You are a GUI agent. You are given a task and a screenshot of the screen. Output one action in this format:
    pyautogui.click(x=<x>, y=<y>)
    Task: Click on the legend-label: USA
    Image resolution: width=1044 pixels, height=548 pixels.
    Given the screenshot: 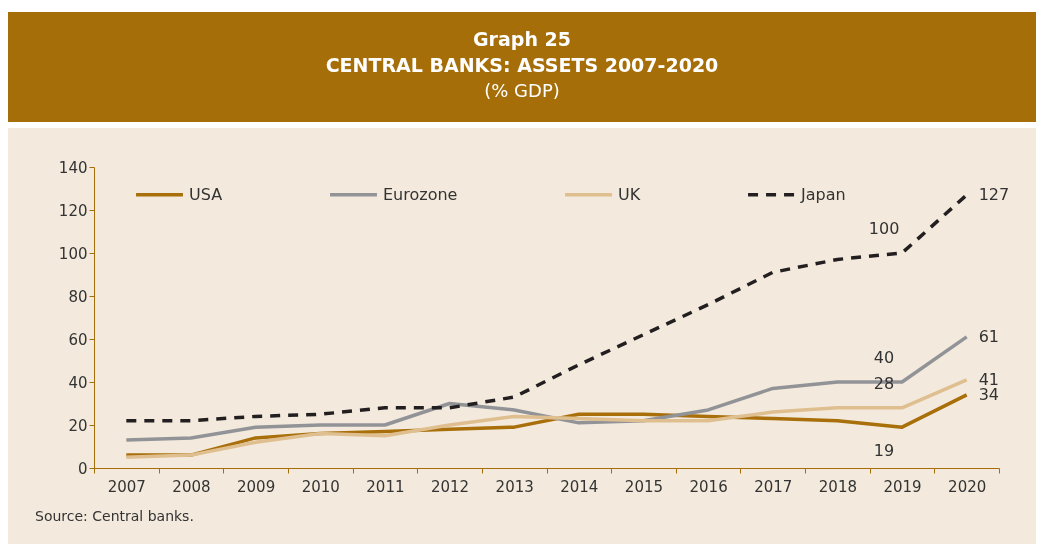 What is the action you would take?
    pyautogui.click(x=206, y=194)
    